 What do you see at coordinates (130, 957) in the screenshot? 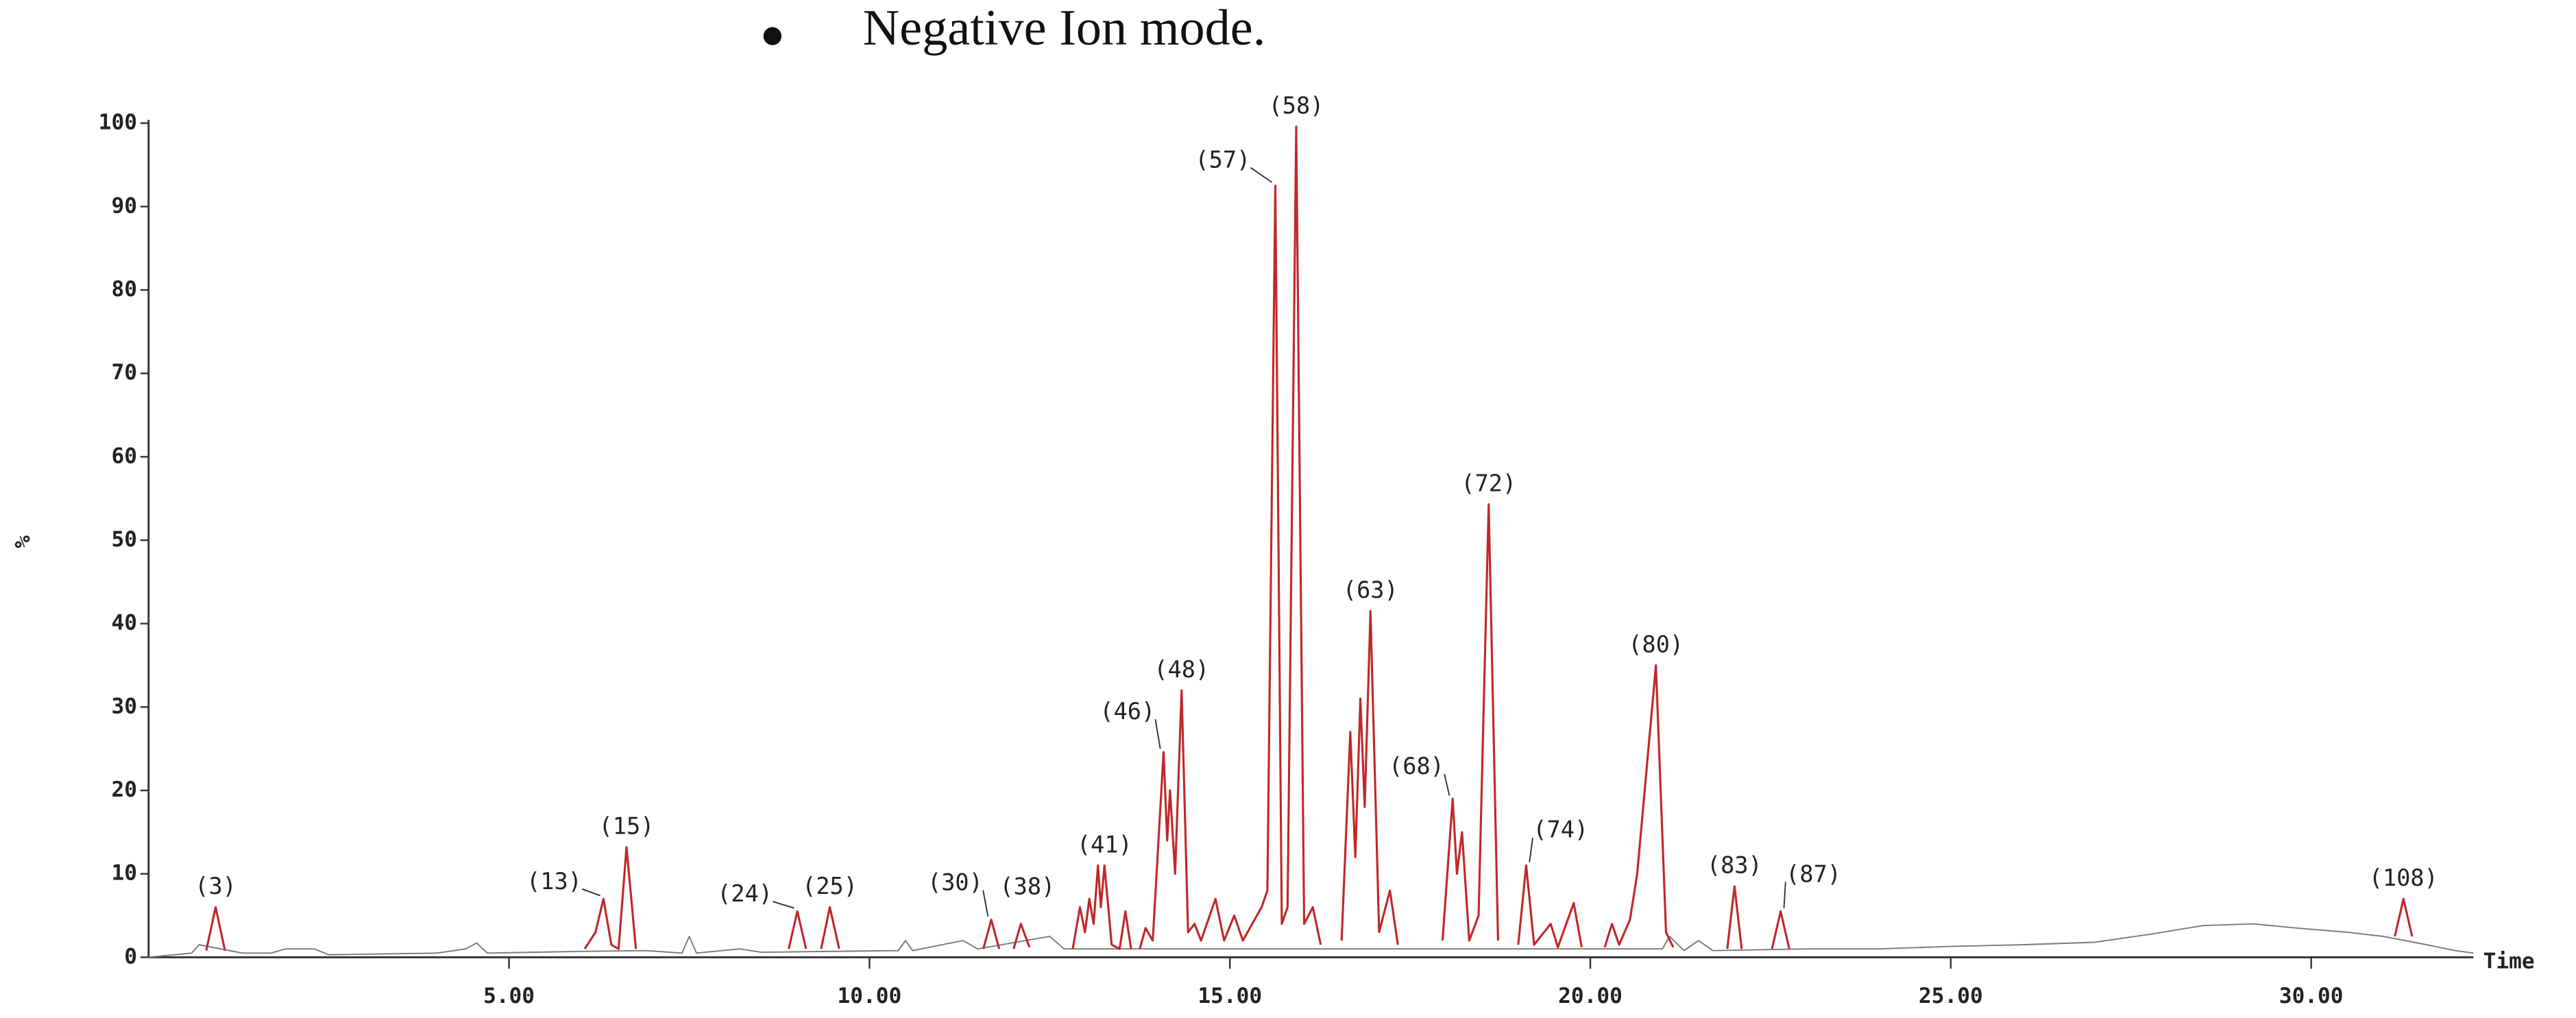
I see `y-tick-label: 0` at bounding box center [130, 957].